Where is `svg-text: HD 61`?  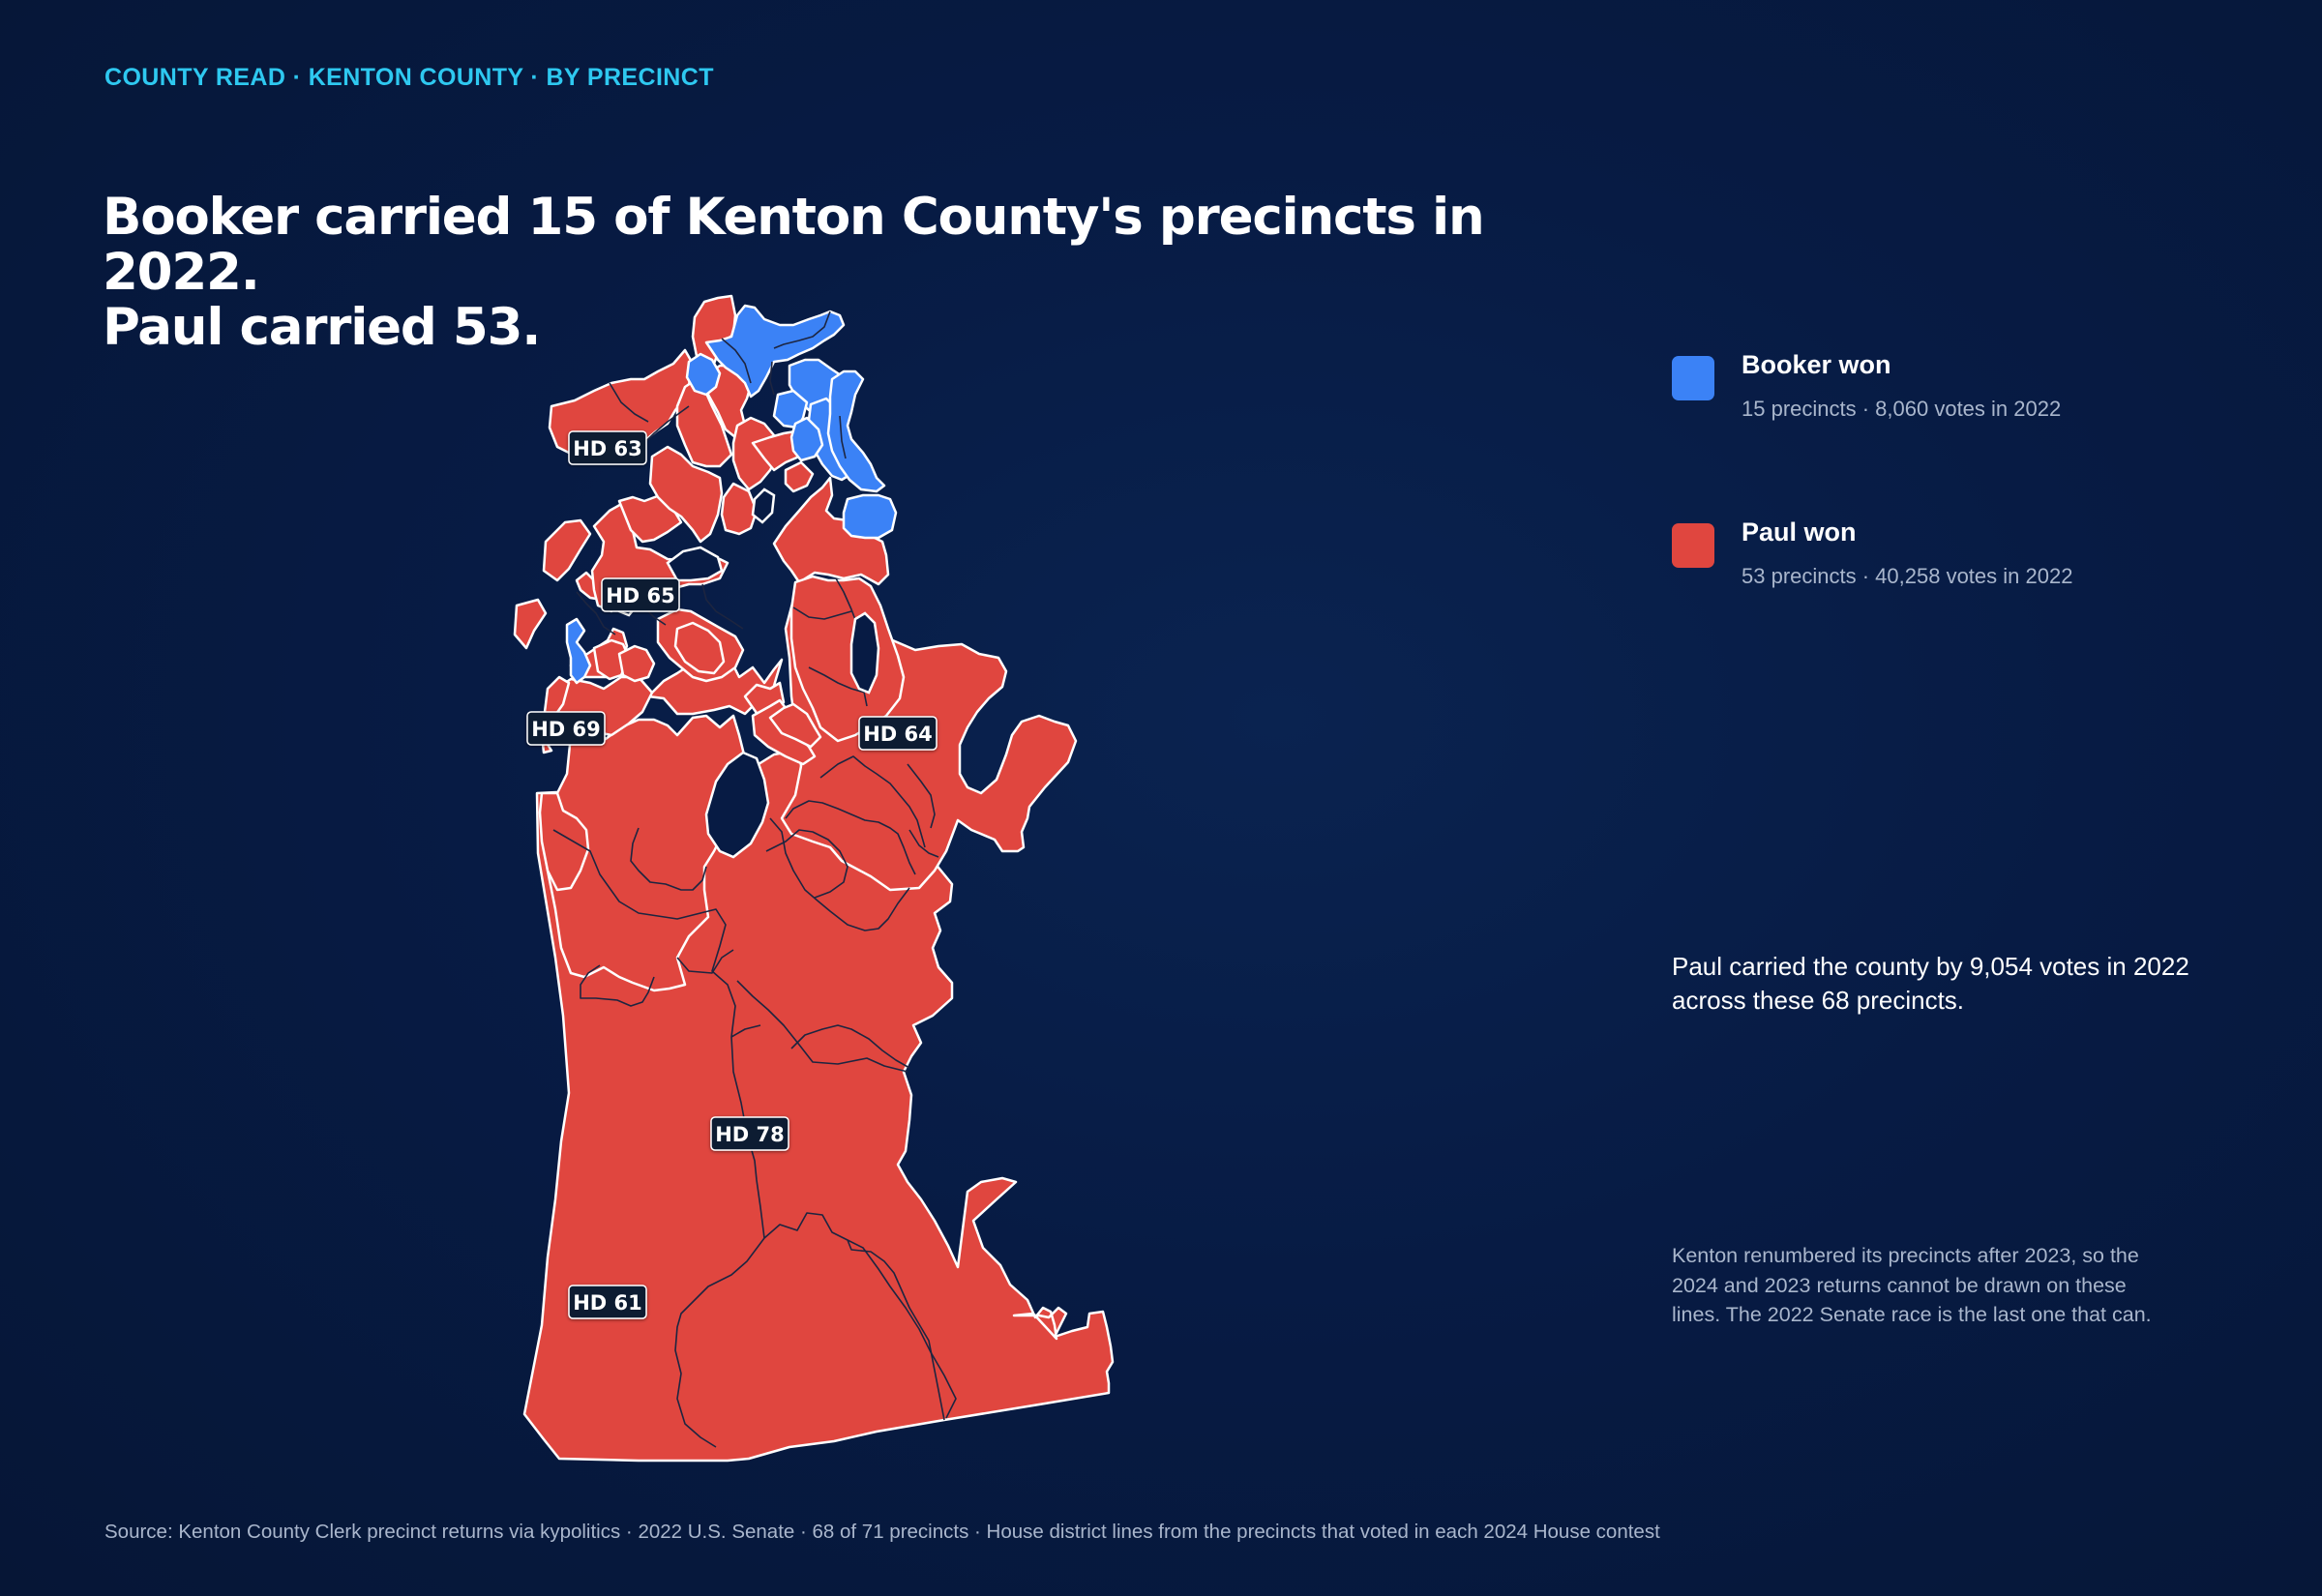
svg-text: HD 61 is located at coordinates (607, 1303).